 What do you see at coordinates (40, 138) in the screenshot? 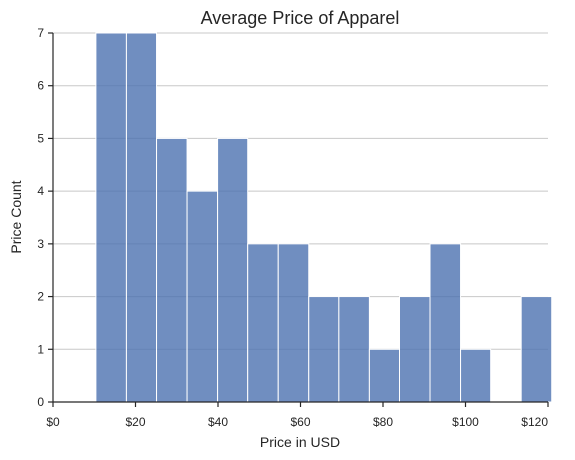
I see `y-tick-label: 5` at bounding box center [40, 138].